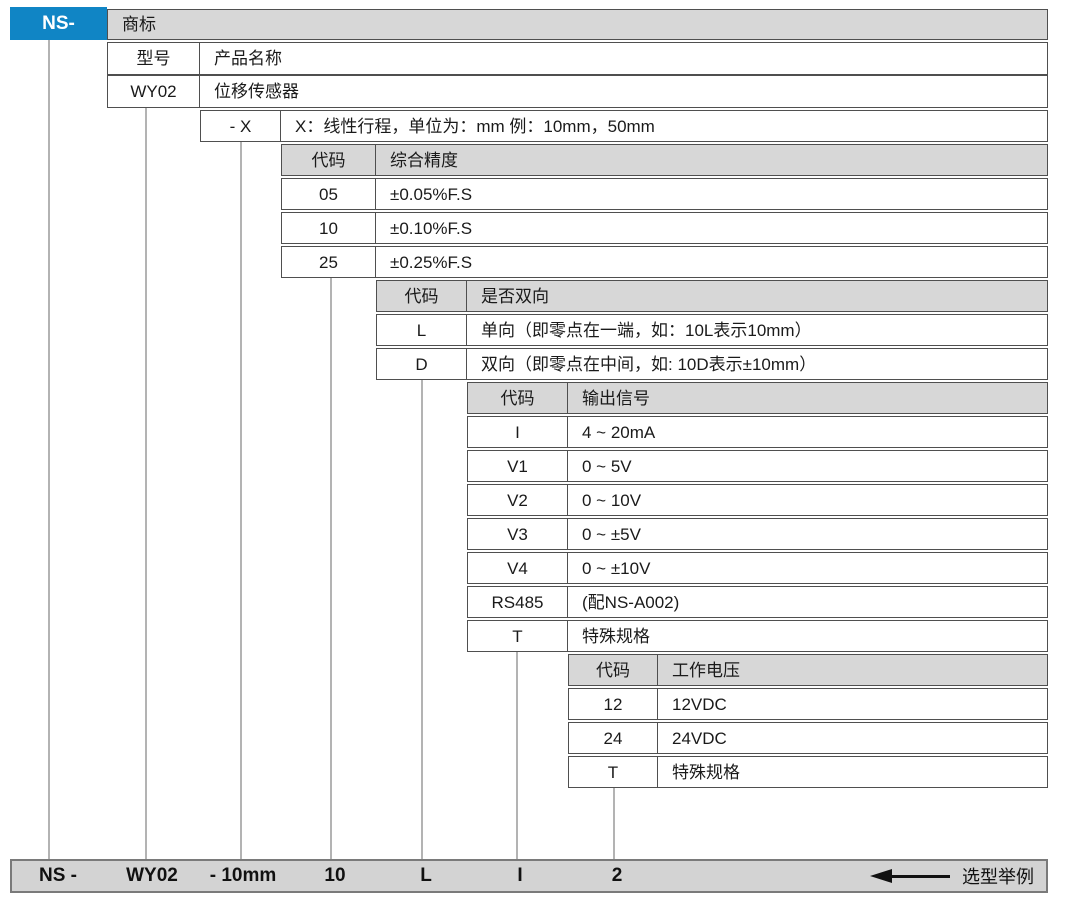  I want to click on code-text: 05, so click(328, 194).